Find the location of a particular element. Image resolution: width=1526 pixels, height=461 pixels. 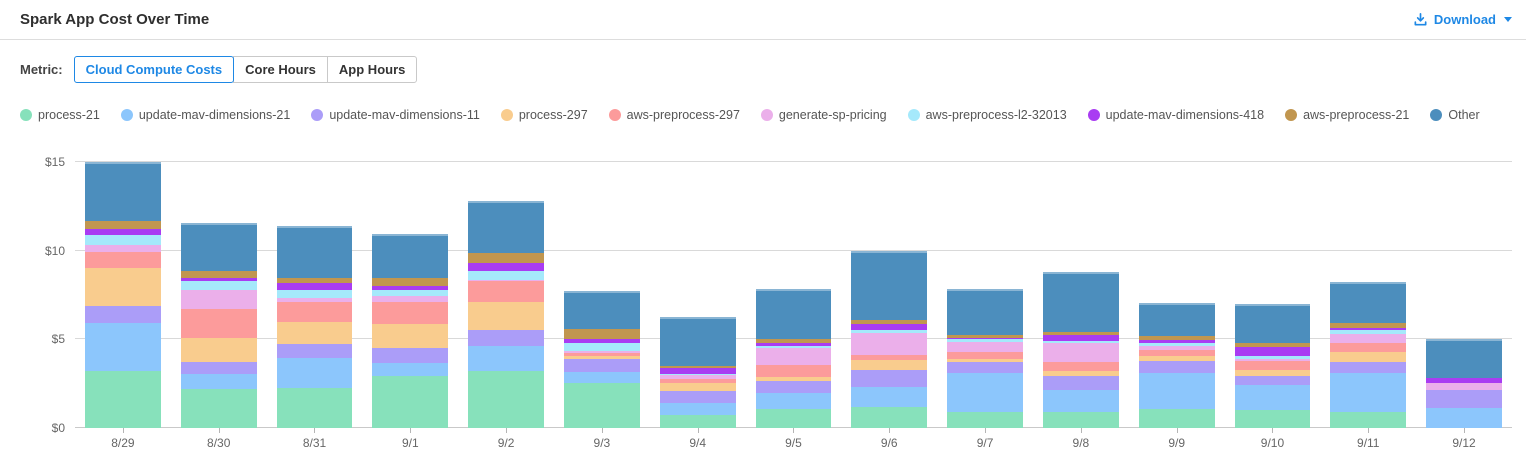

metric-tab-core-hours: Core Hours is located at coordinates (280, 69).